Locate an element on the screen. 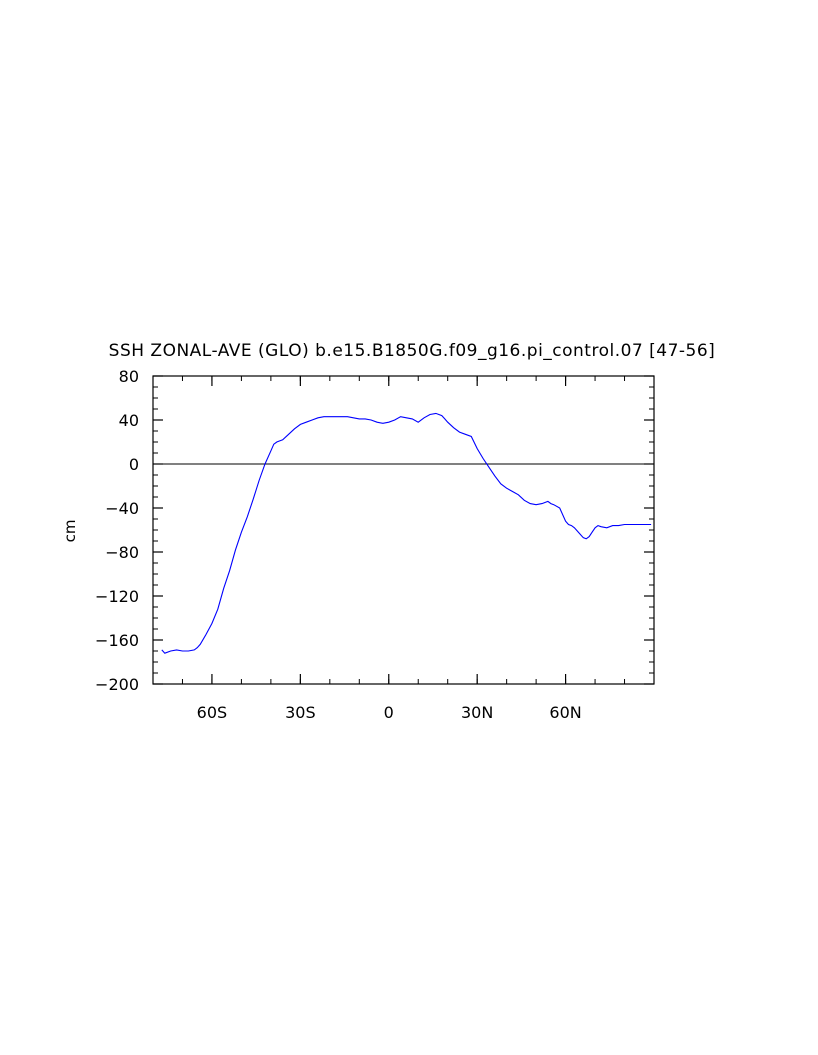 This screenshot has width=818, height=1055. x-tick-label: 30S is located at coordinates (300, 712).